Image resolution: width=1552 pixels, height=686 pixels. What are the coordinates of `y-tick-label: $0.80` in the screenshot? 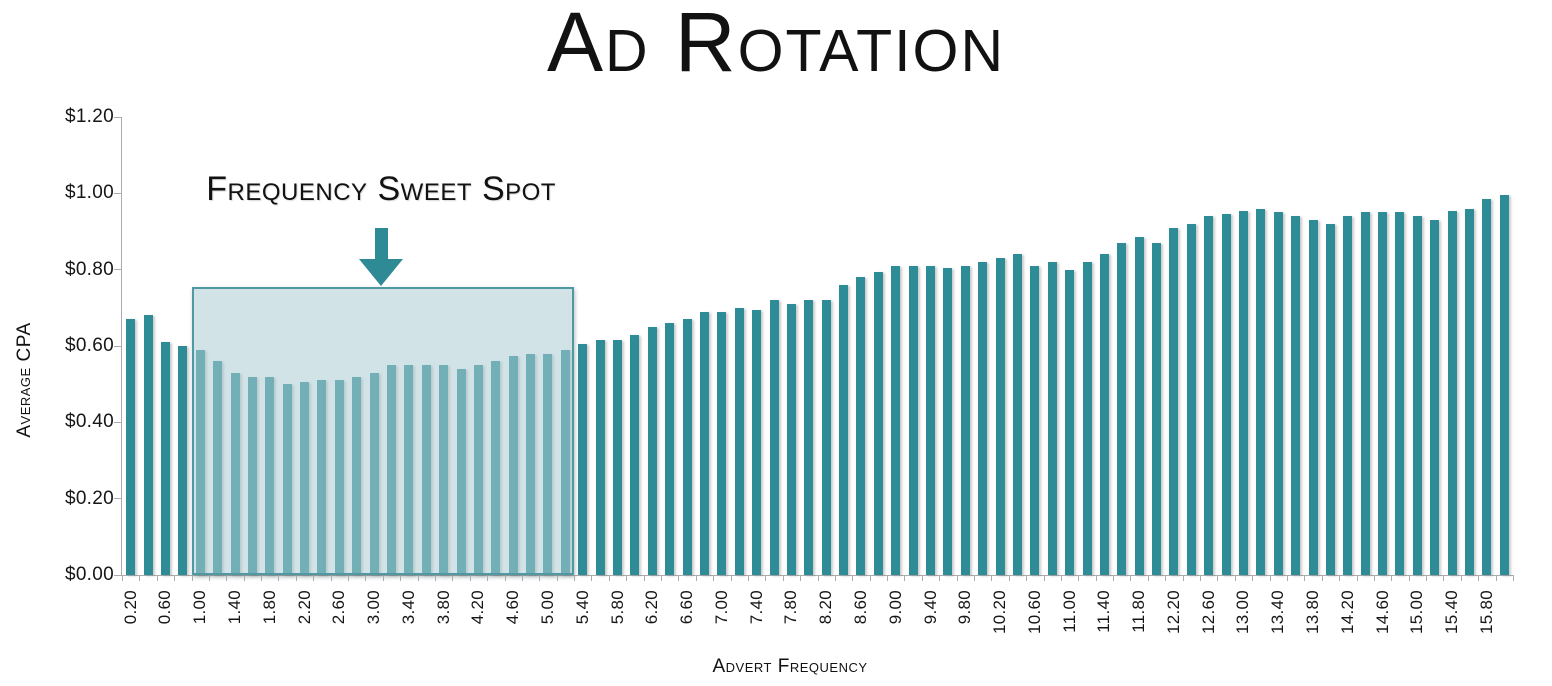 It's located at (89, 269).